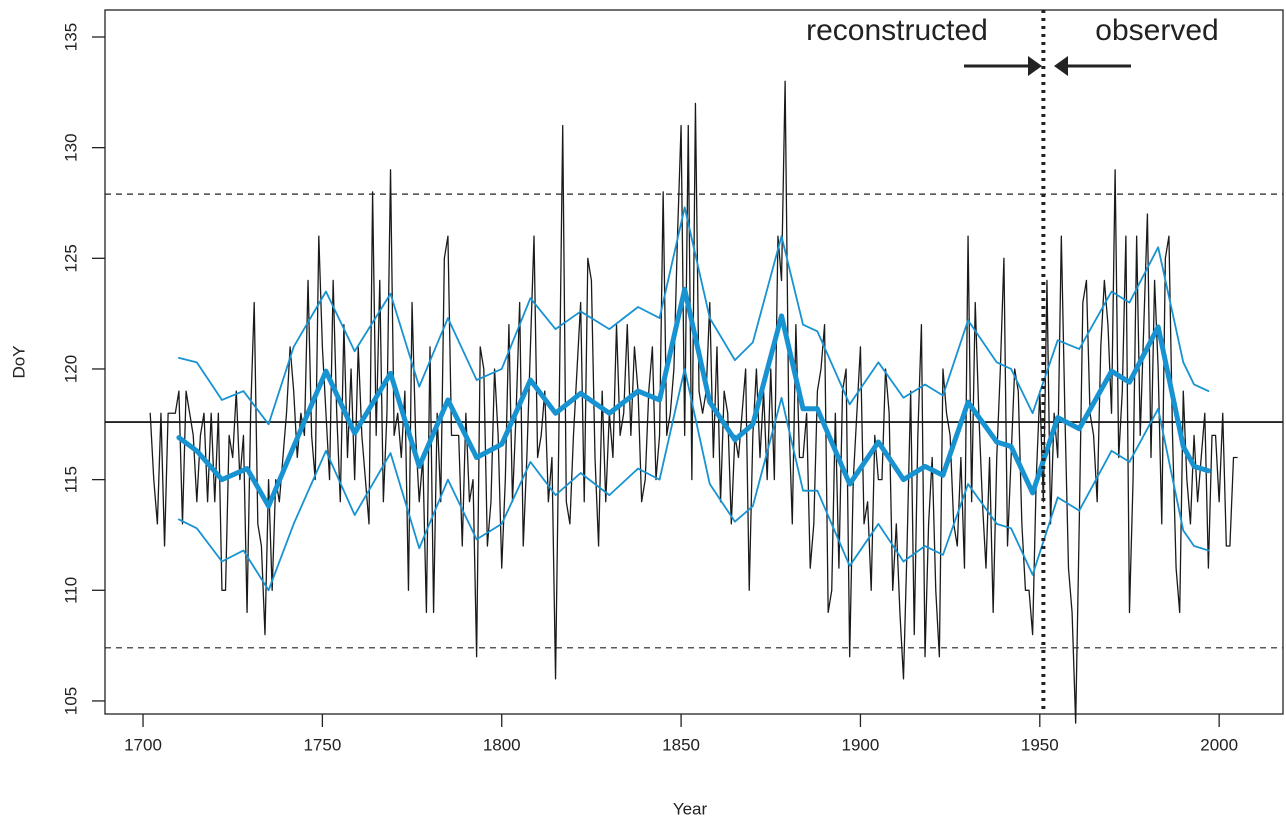  Describe the element at coordinates (861, 744) in the screenshot. I see `x-tick-label: 1900` at that location.